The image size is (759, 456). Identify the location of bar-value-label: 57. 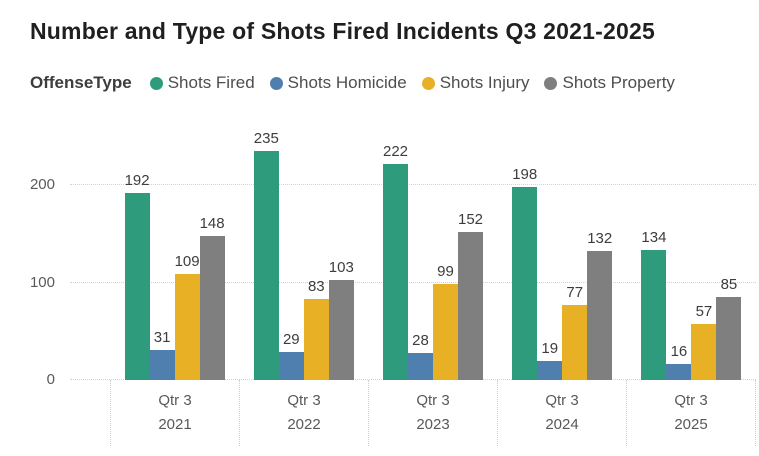
(704, 311).